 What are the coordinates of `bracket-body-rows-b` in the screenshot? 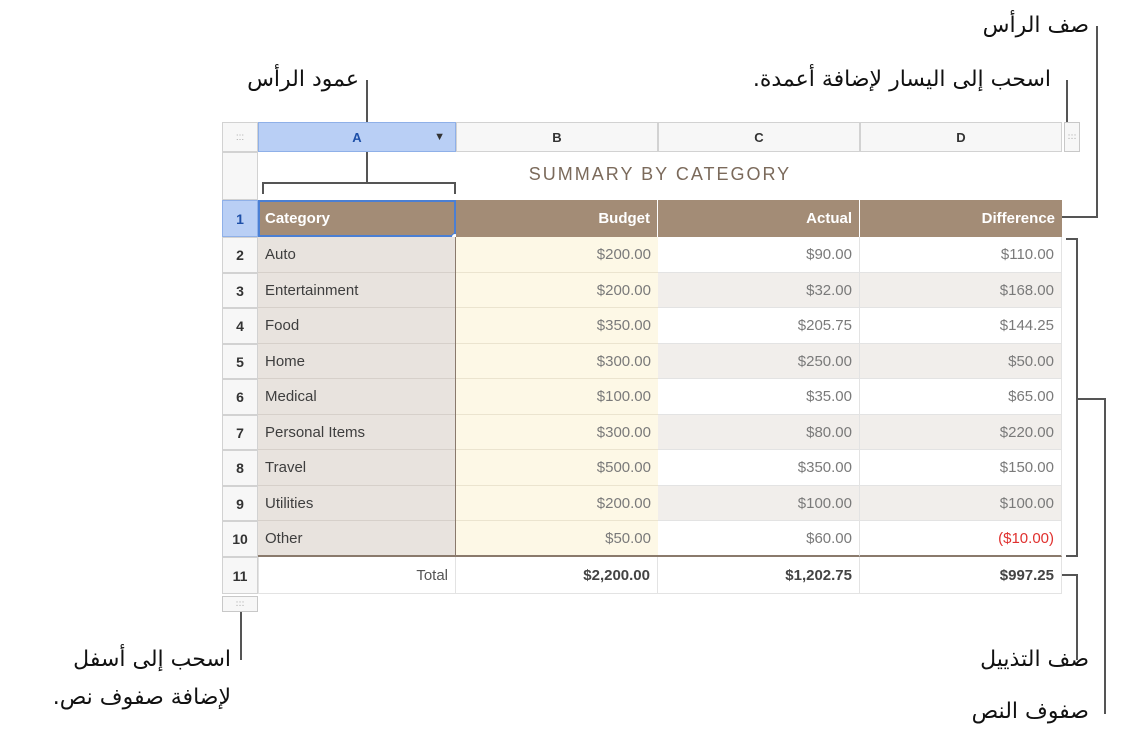 It's located at (1072, 556).